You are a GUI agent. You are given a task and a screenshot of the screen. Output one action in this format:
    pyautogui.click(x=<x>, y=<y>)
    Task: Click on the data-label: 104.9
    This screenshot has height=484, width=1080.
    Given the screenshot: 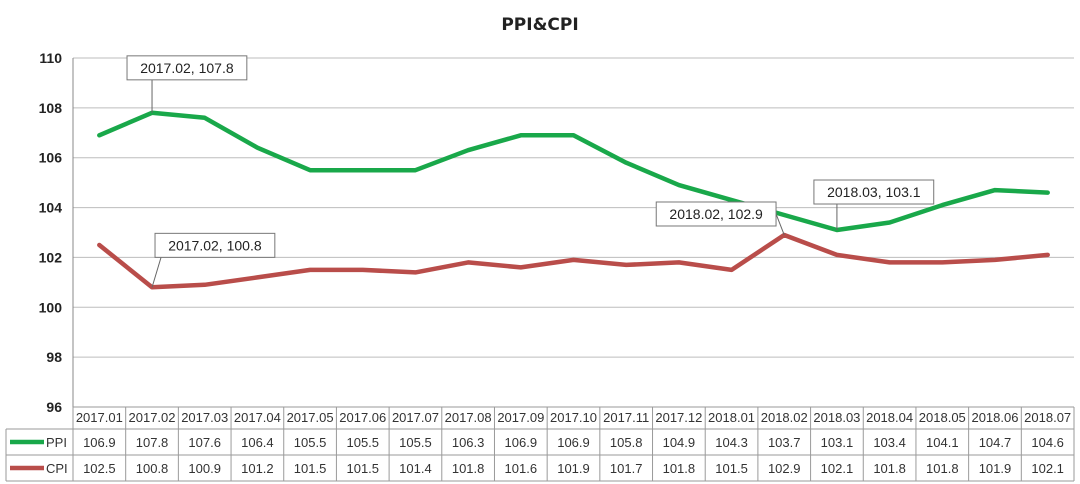 What is the action you would take?
    pyautogui.click(x=679, y=442)
    